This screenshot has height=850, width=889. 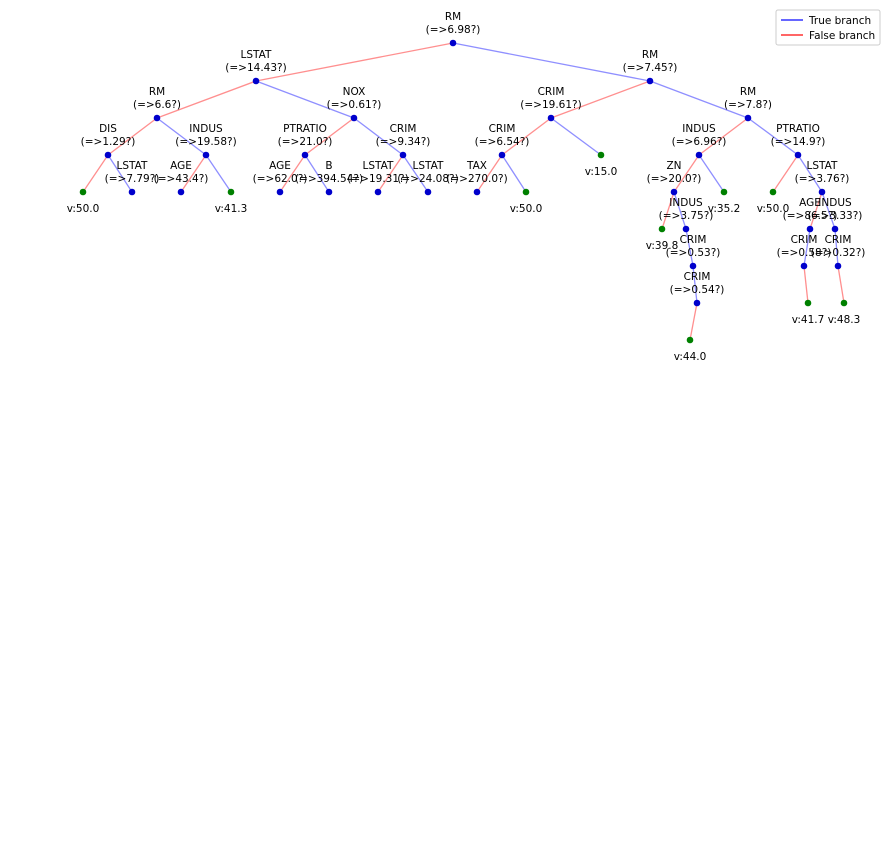 What do you see at coordinates (839, 21) in the screenshot?
I see `legend-label: True branch` at bounding box center [839, 21].